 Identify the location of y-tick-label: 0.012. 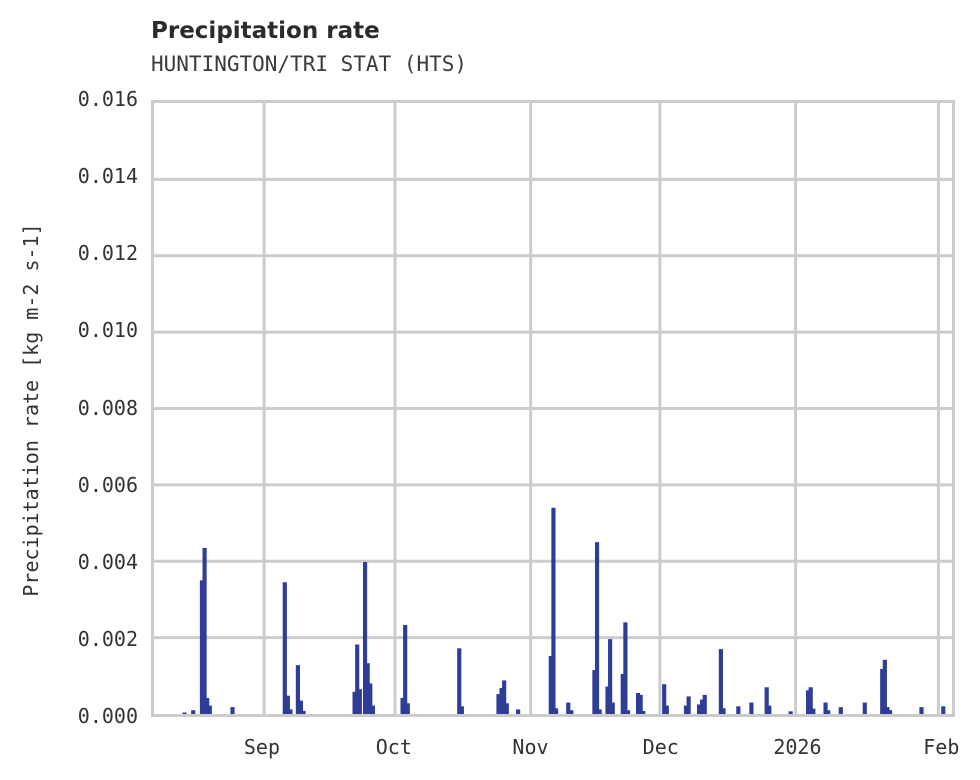
(107, 253).